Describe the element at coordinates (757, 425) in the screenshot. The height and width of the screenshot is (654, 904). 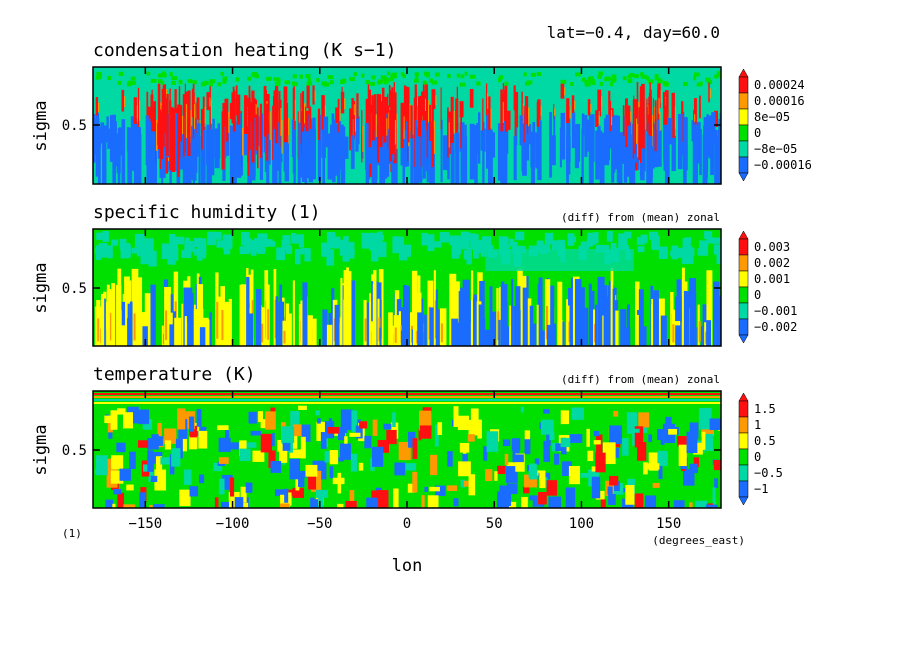
I see `colorbar-label: 1` at that location.